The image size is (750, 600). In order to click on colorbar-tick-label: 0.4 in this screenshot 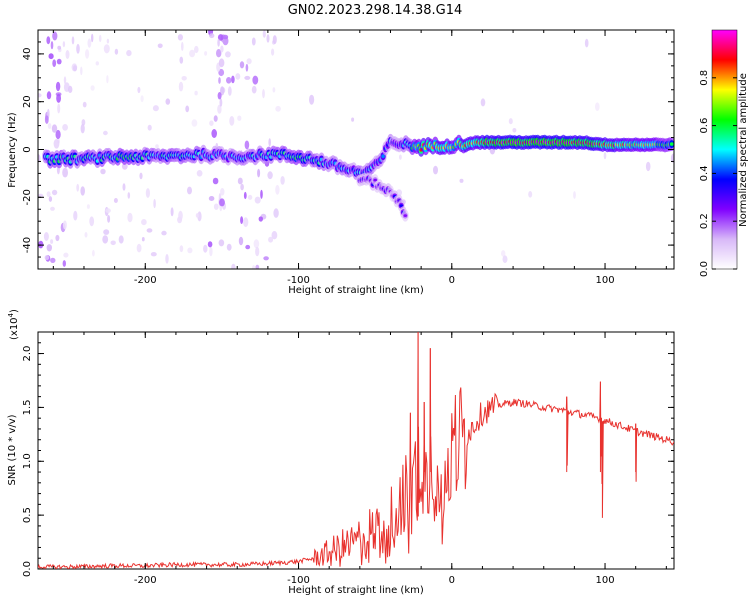, I will do `click(704, 173)`.